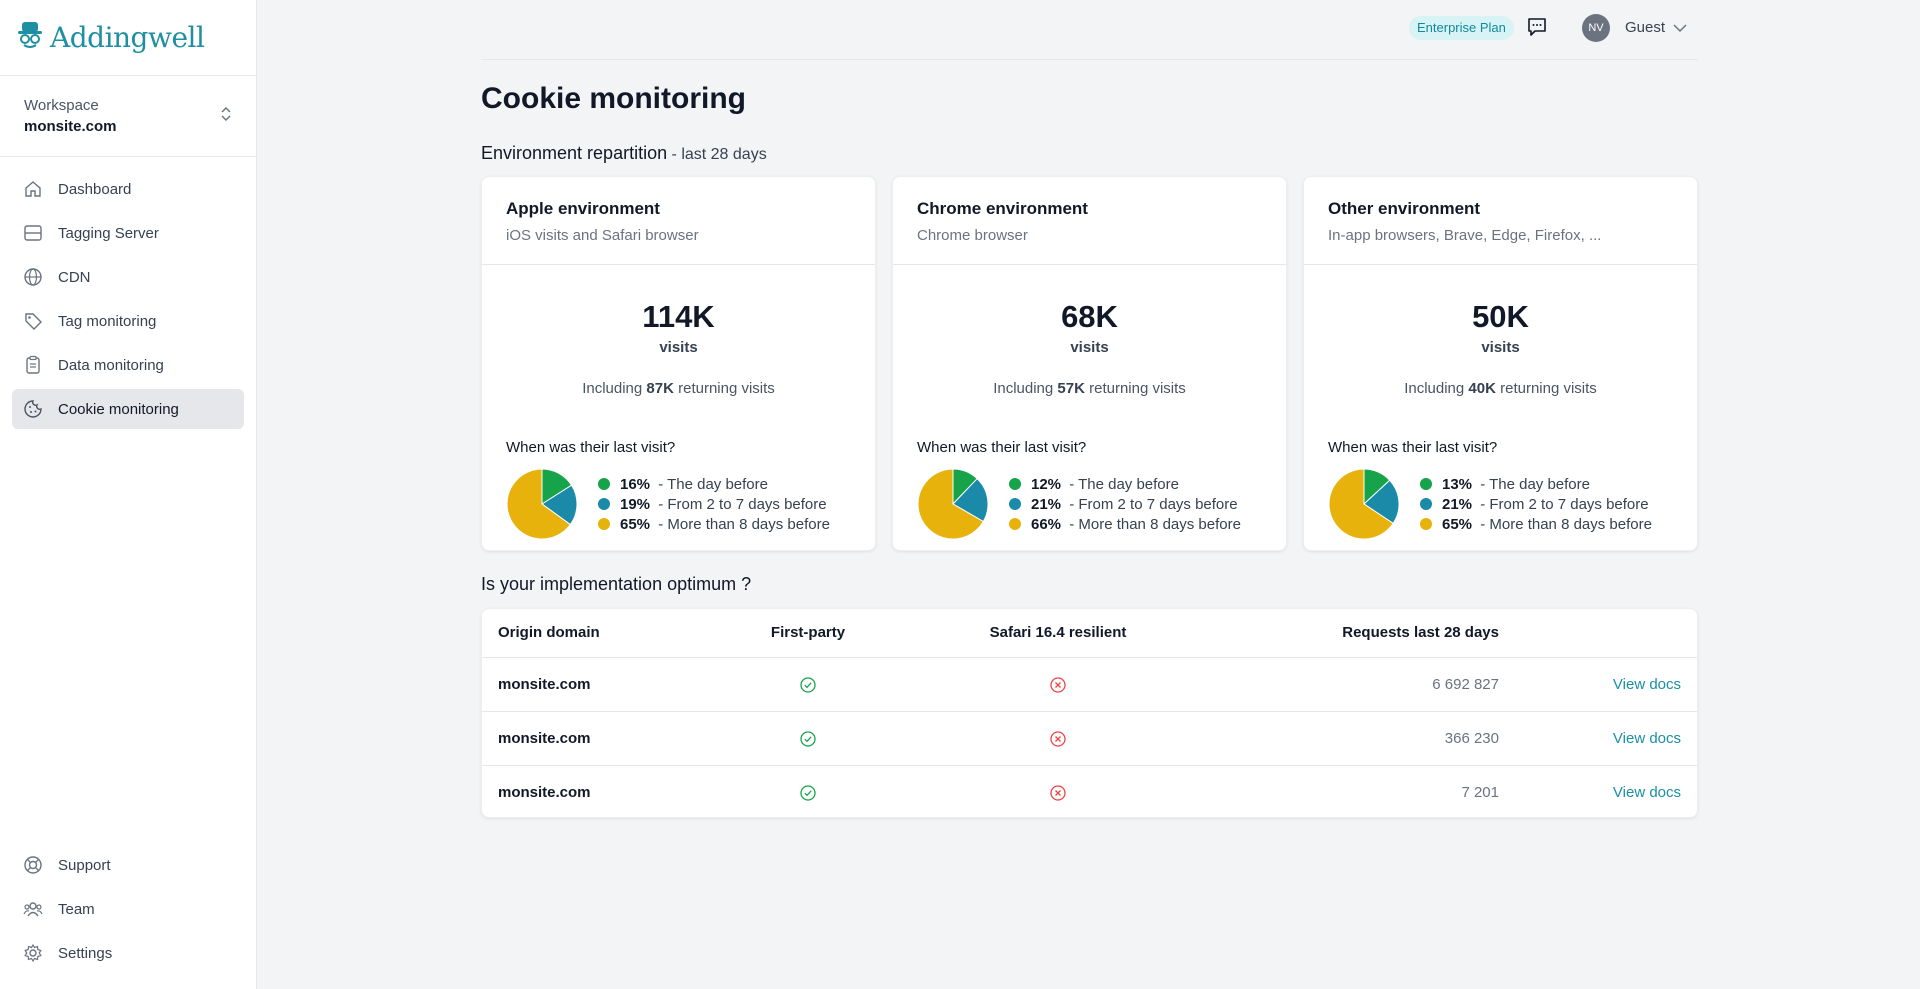  I want to click on env-section-period: - last 28 days, so click(717, 154).